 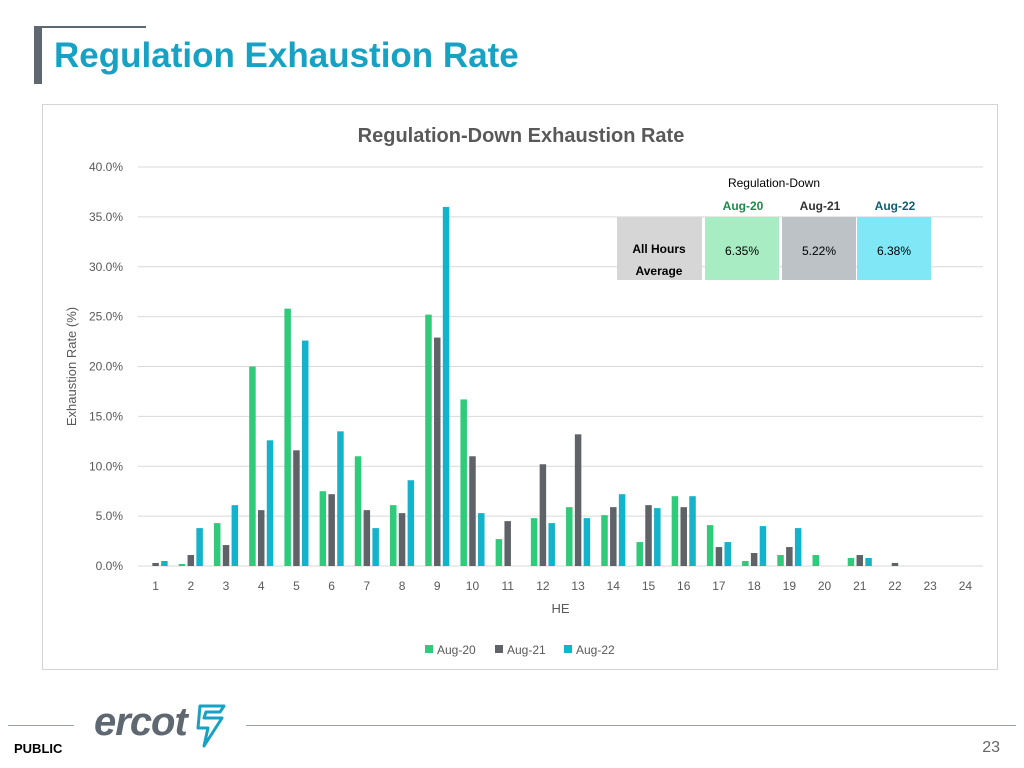 I want to click on x-tick-label: 17, so click(x=719, y=586).